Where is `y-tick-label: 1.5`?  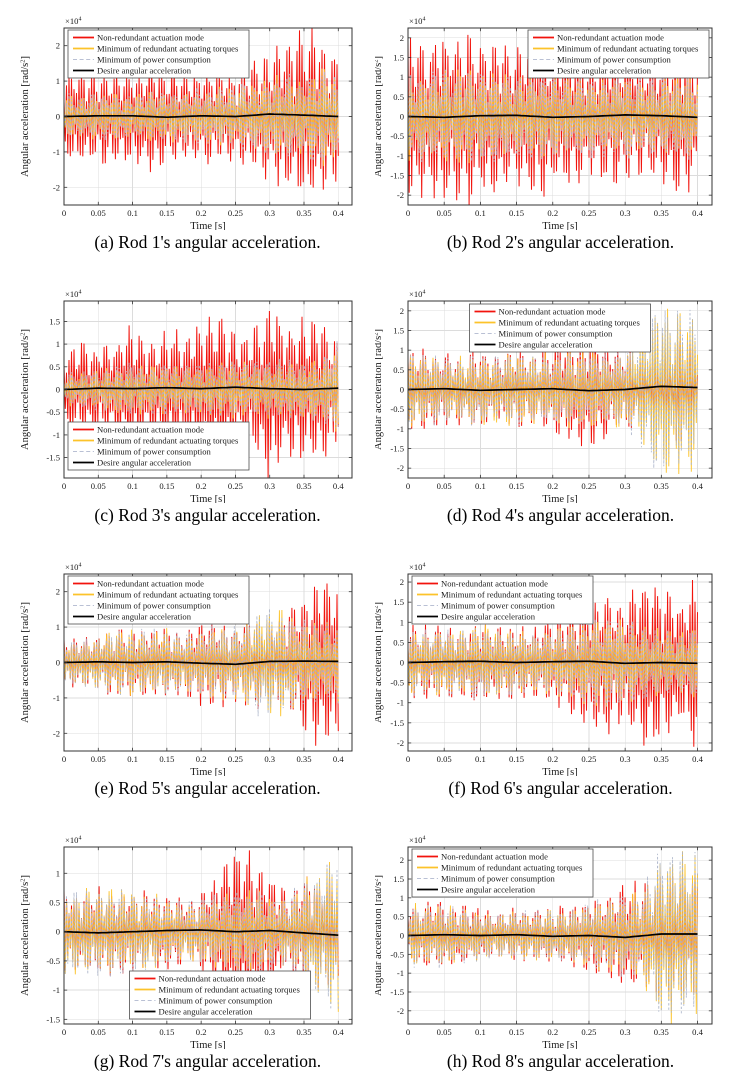
y-tick-label: 1.5 is located at coordinates (398, 879).